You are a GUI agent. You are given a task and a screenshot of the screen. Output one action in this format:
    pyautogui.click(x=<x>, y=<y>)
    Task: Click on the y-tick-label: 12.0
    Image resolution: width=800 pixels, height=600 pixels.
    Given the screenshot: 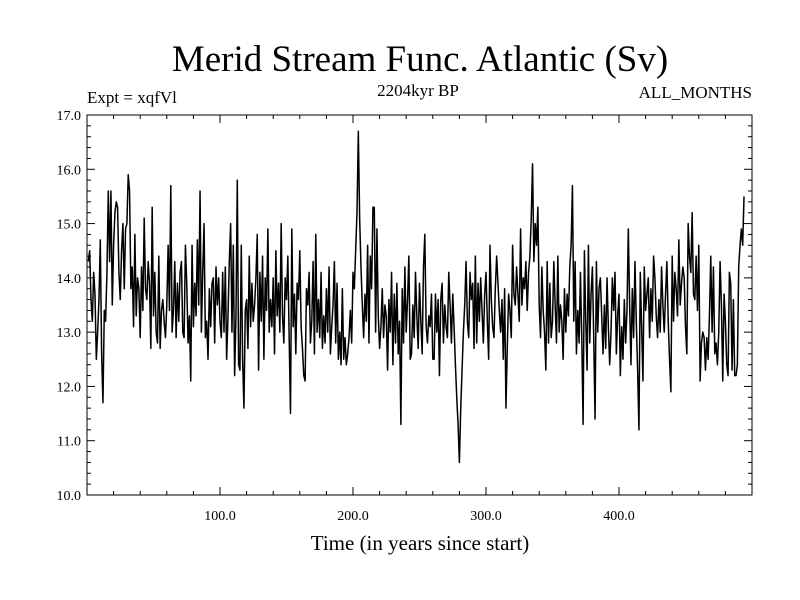 What is the action you would take?
    pyautogui.click(x=69, y=387)
    